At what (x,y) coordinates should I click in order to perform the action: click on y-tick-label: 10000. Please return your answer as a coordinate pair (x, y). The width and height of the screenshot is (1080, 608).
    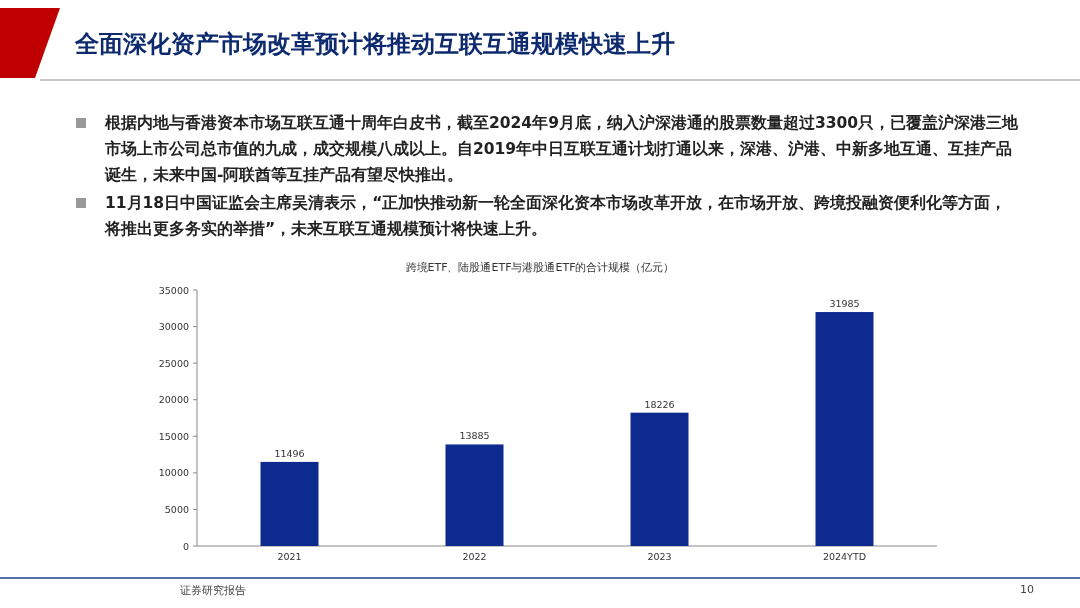
    Looking at the image, I should click on (173, 473).